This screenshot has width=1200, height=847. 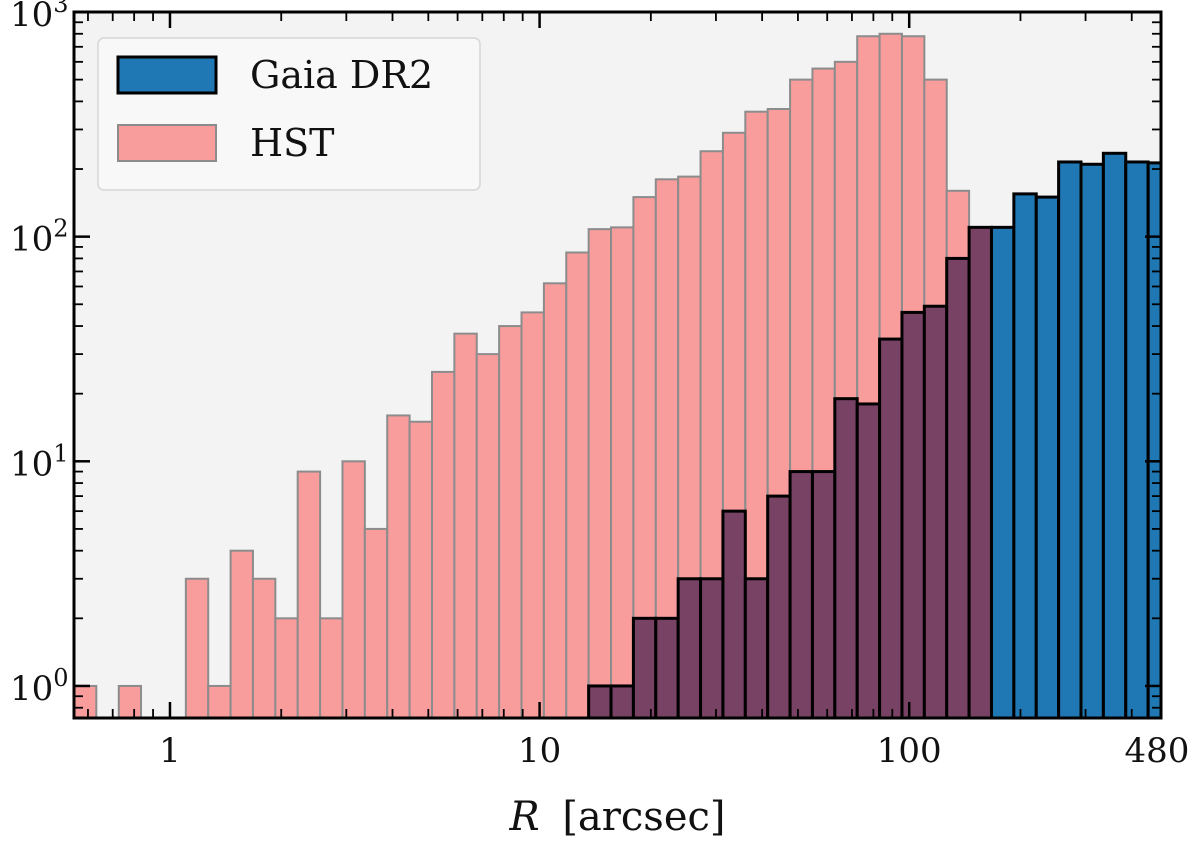 I want to click on x-axis-label: R [arcsec], so click(x=616, y=817).